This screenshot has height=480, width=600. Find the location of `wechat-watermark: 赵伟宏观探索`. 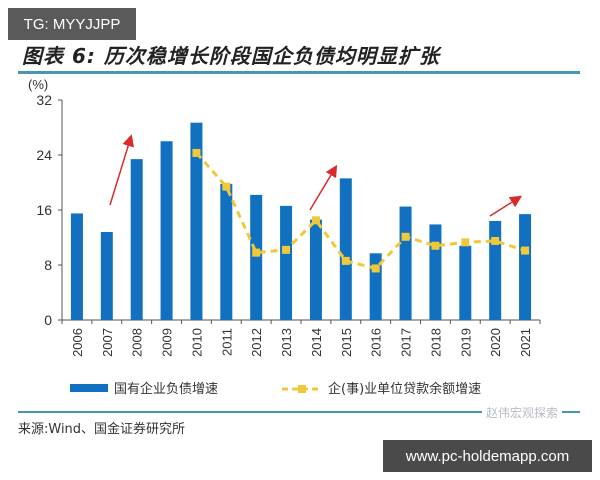

wechat-watermark: 赵伟宏观探索 is located at coordinates (522, 412).